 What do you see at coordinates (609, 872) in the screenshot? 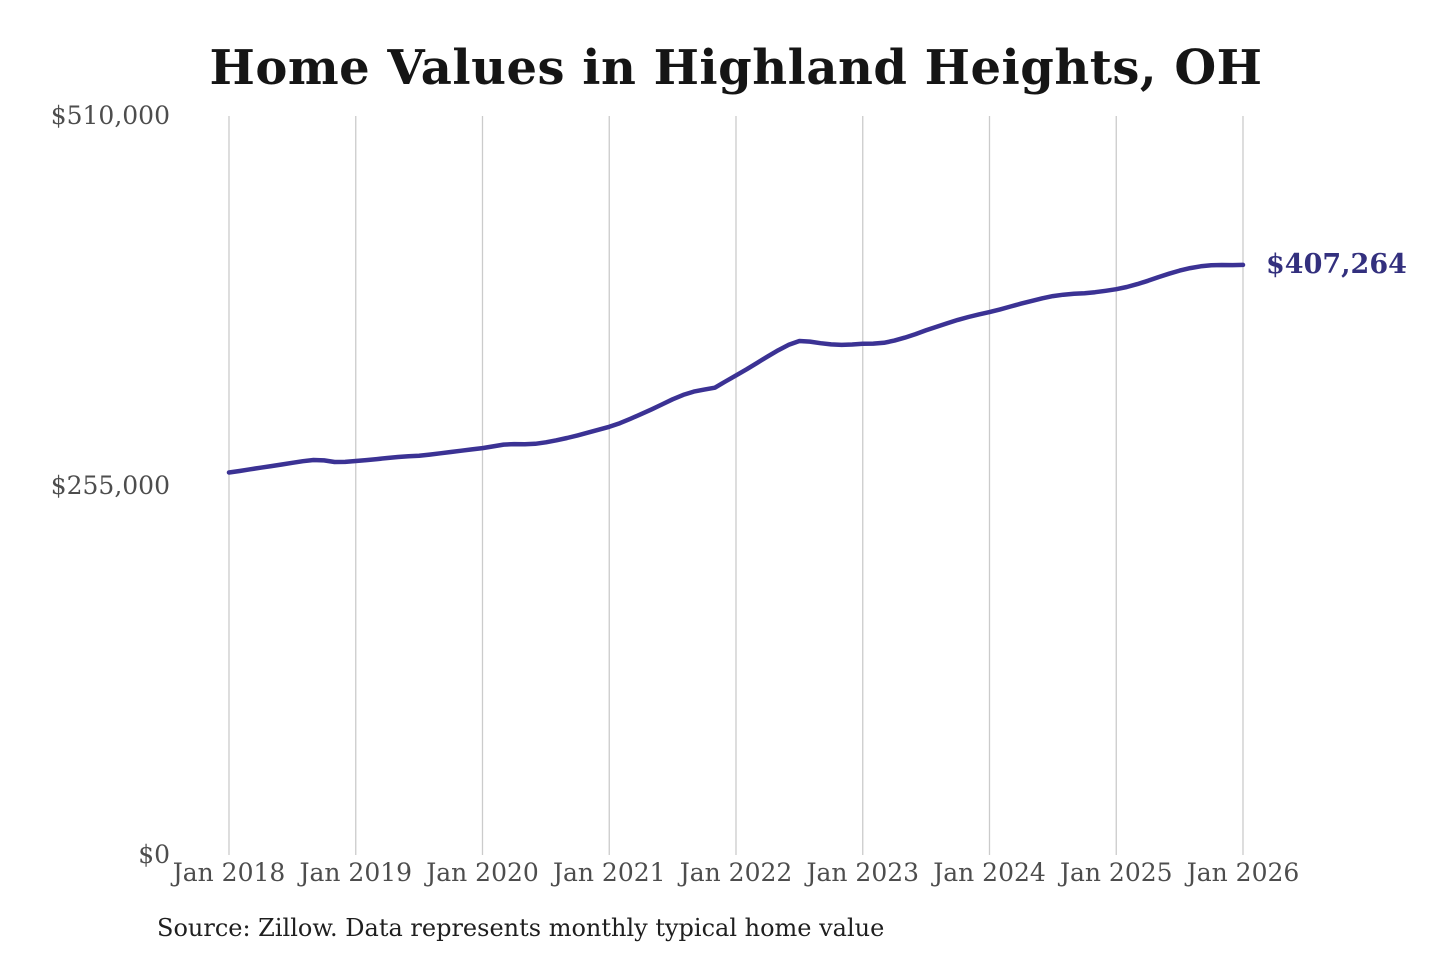
I see `x-tick-label-jan-2021: Jan 2021` at bounding box center [609, 872].